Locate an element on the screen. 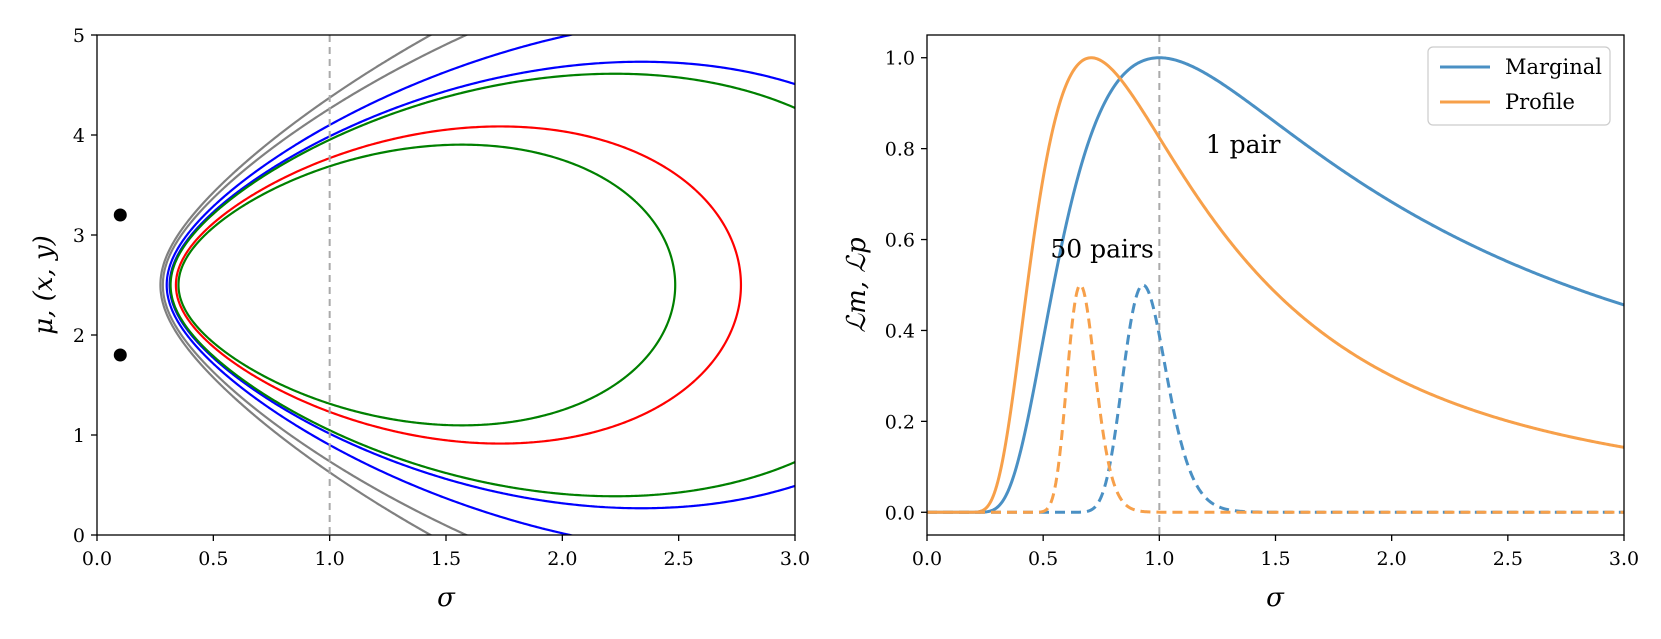 This screenshot has height=639, width=1661. left-x-tick-label: 1.0 is located at coordinates (330, 559).